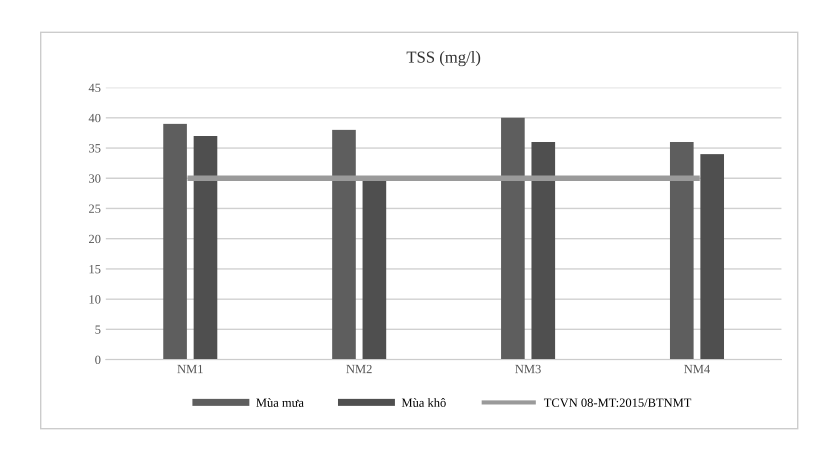 The width and height of the screenshot is (814, 461). Describe the element at coordinates (443, 58) in the screenshot. I see `chart-title: TSS (mg/l)` at that location.